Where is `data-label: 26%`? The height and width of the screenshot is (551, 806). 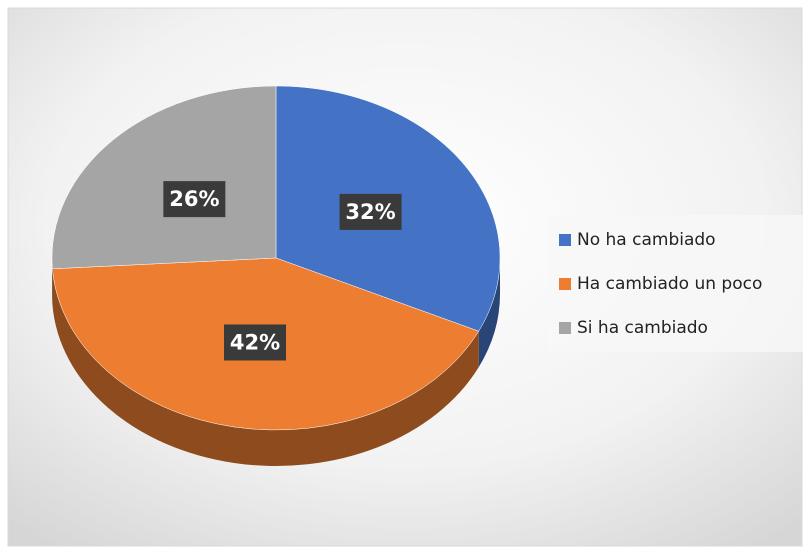 data-label: 26% is located at coordinates (194, 199).